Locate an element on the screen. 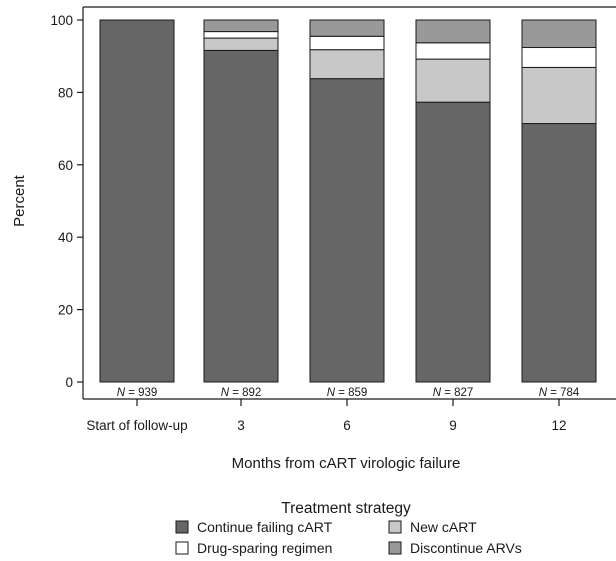 The height and width of the screenshot is (561, 616). y-tick-label: 80 is located at coordinates (65, 92).